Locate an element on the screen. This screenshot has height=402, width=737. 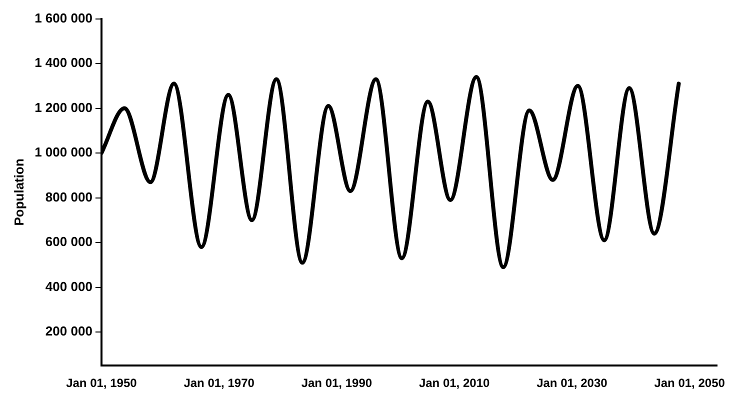
x-tick-label: Jan 01, 2010 is located at coordinates (454, 383).